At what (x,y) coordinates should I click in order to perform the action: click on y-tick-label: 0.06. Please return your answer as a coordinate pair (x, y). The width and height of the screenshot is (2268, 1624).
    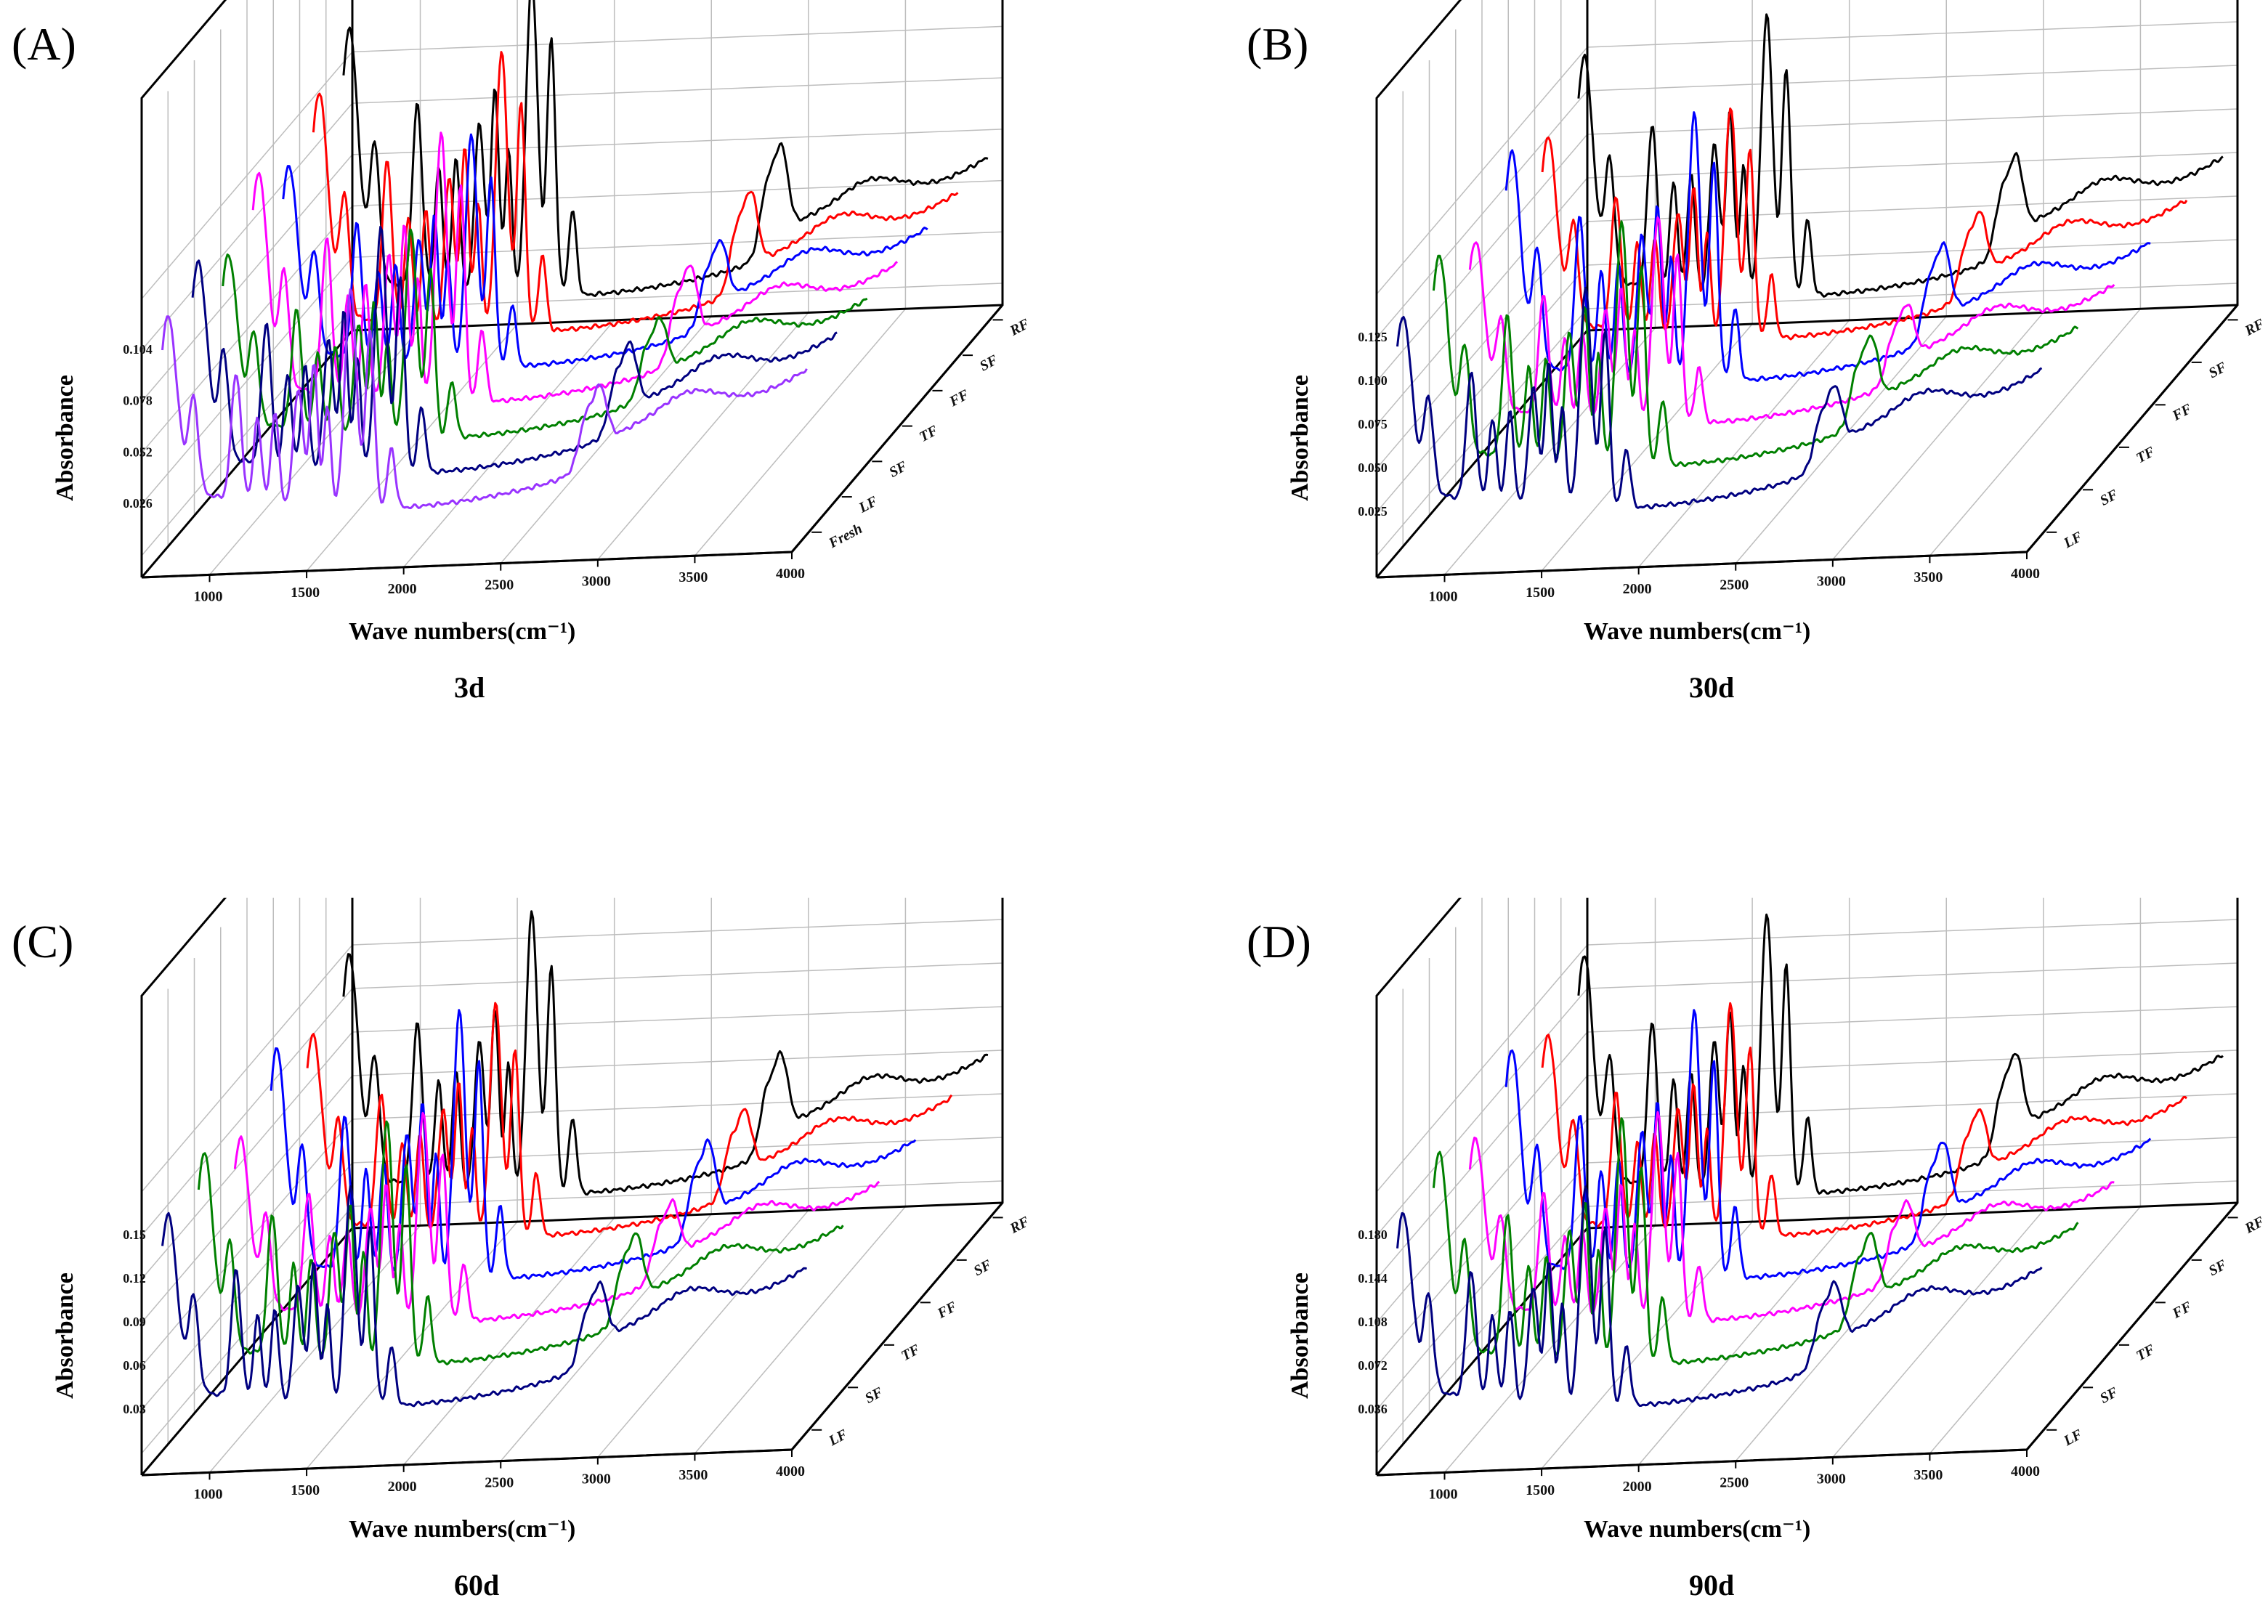
    Looking at the image, I should click on (134, 1365).